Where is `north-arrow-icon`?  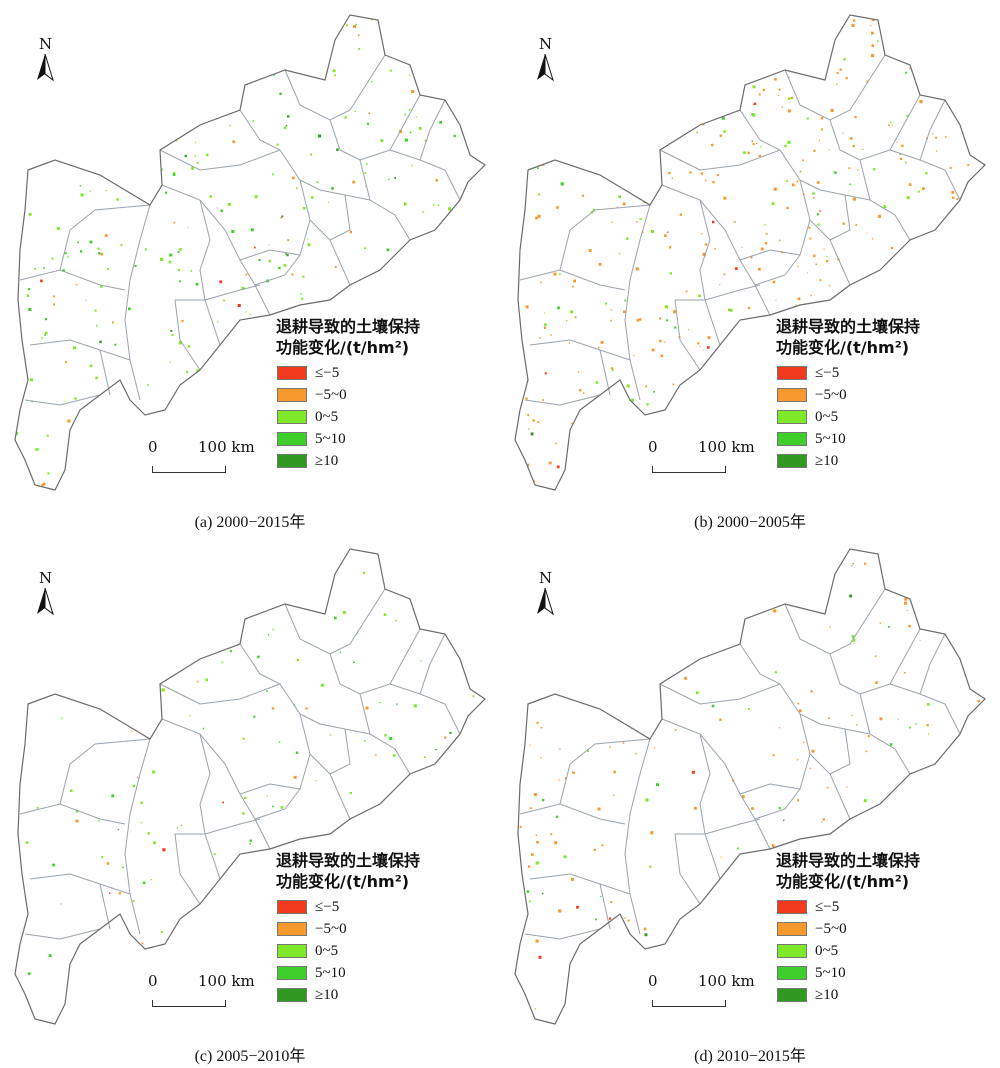
north-arrow-icon is located at coordinates (45, 67).